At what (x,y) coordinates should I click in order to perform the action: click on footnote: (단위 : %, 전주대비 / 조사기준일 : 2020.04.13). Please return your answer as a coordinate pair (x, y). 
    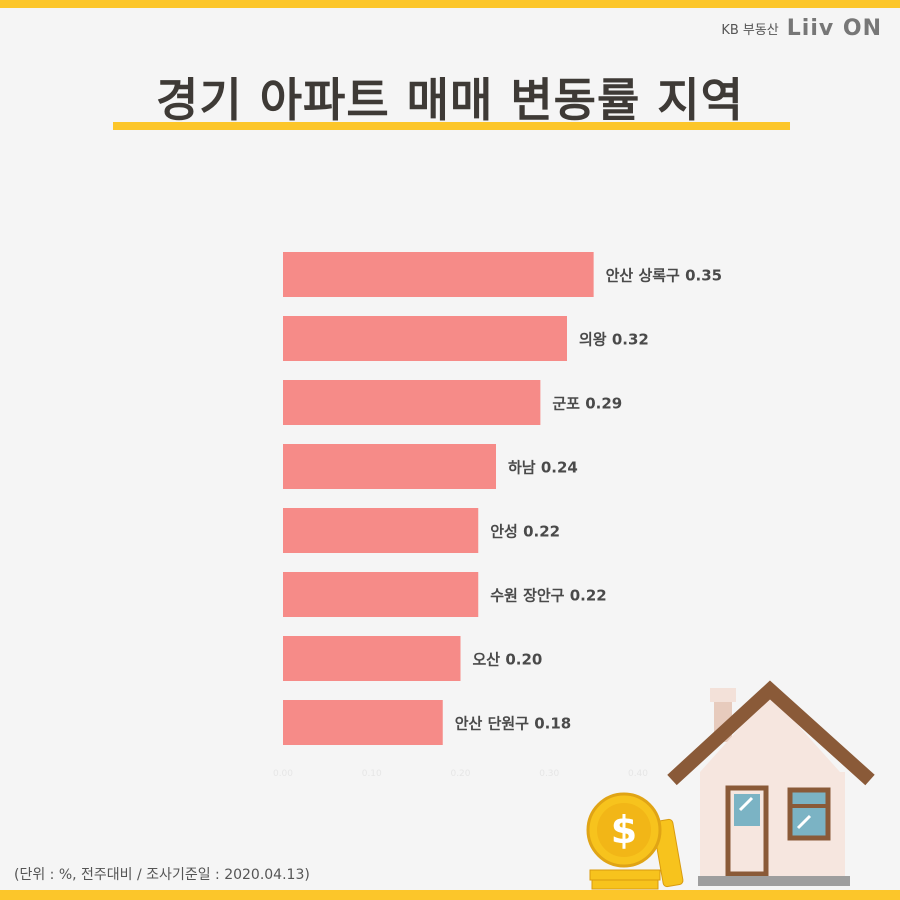
    Looking at the image, I should click on (162, 875).